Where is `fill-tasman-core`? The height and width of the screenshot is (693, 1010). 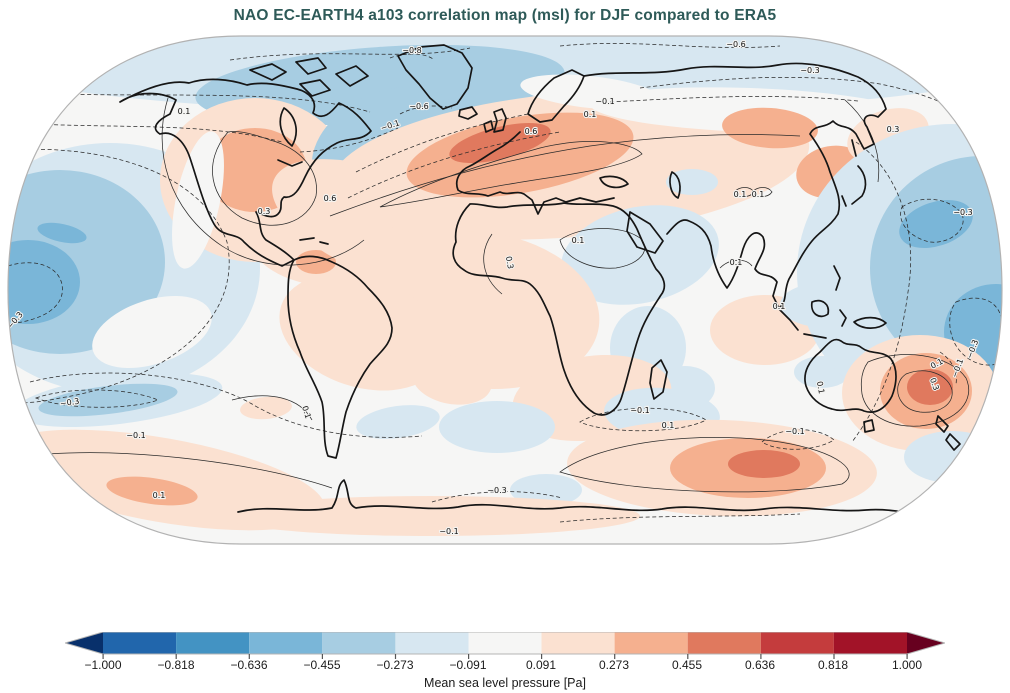
fill-tasman-core is located at coordinates (930, 387).